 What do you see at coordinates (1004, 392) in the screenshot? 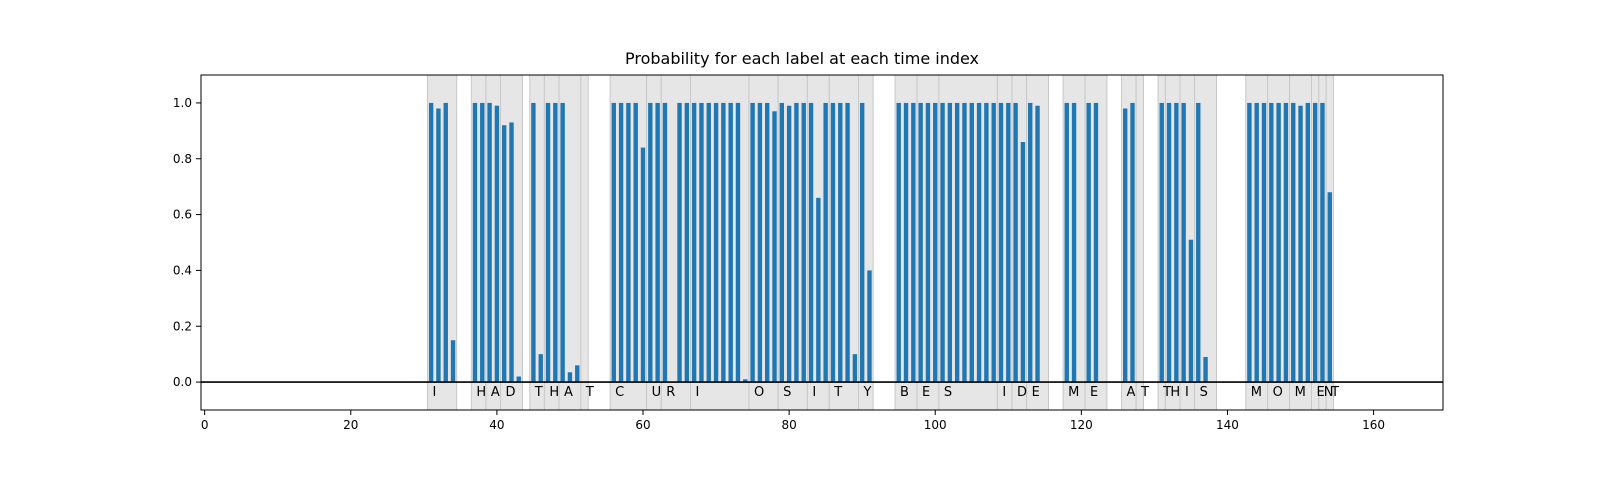
I see `segment-label-20: I` at bounding box center [1004, 392].